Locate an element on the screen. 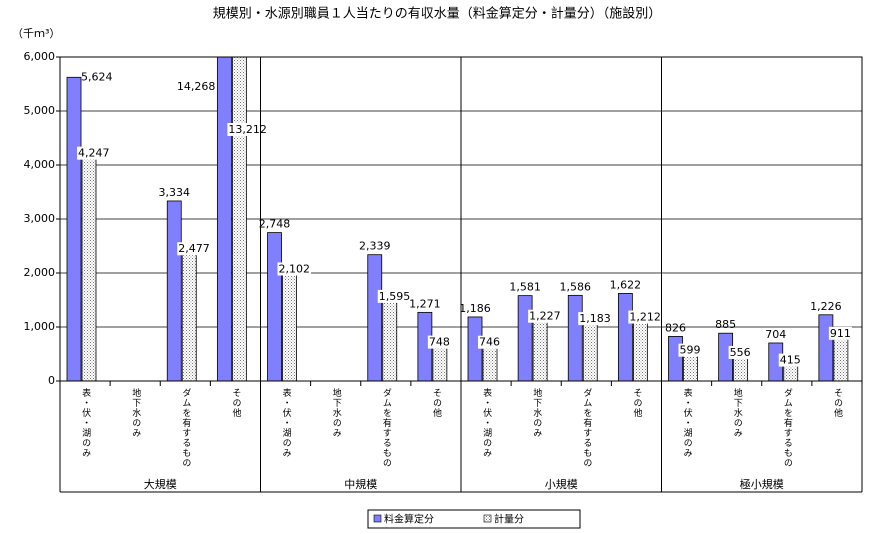  value-label: 415 is located at coordinates (790, 360).